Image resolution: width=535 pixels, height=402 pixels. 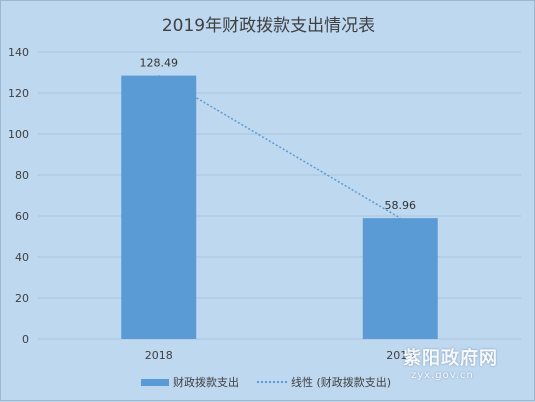 What do you see at coordinates (341, 382) in the screenshot?
I see `legend-trend-label: 线性 (财政拨款支出)` at bounding box center [341, 382].